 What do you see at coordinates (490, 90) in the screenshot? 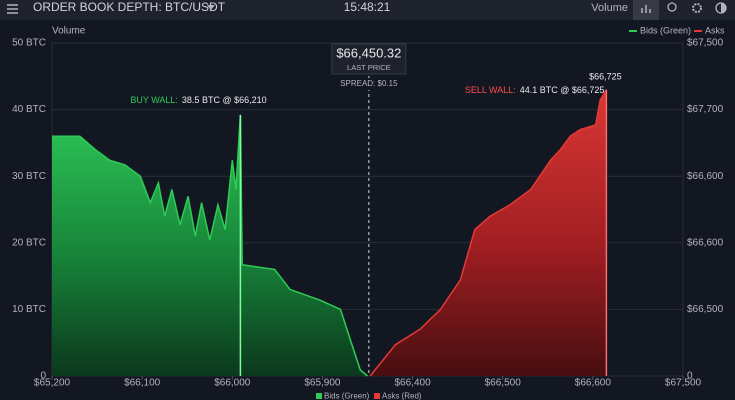
I see `sell-wall-label: SELL WALL:` at bounding box center [490, 90].